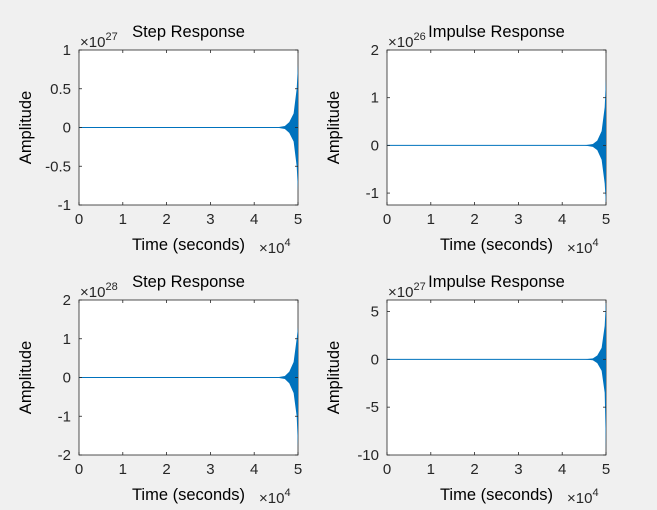 This screenshot has height=510, width=657. What do you see at coordinates (375, 311) in the screenshot?
I see `y-tick-label: 5` at bounding box center [375, 311].